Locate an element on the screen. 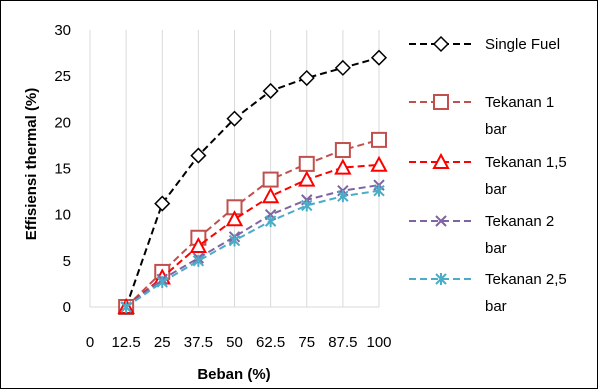 The height and width of the screenshot is (390, 598). x-tick-label: 62.5 is located at coordinates (270, 342).